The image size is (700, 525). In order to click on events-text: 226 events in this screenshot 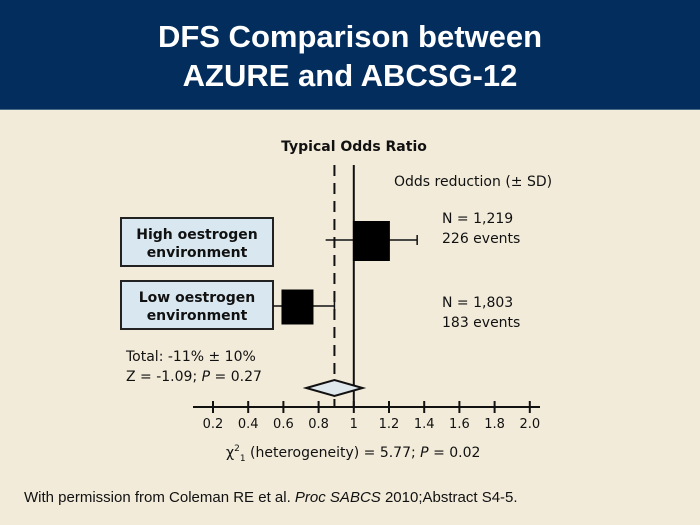, I will do `click(481, 239)`.